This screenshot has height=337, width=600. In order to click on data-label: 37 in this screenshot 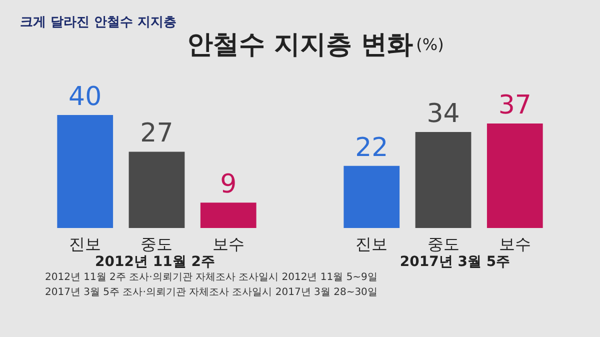, I will do `click(515, 105)`.